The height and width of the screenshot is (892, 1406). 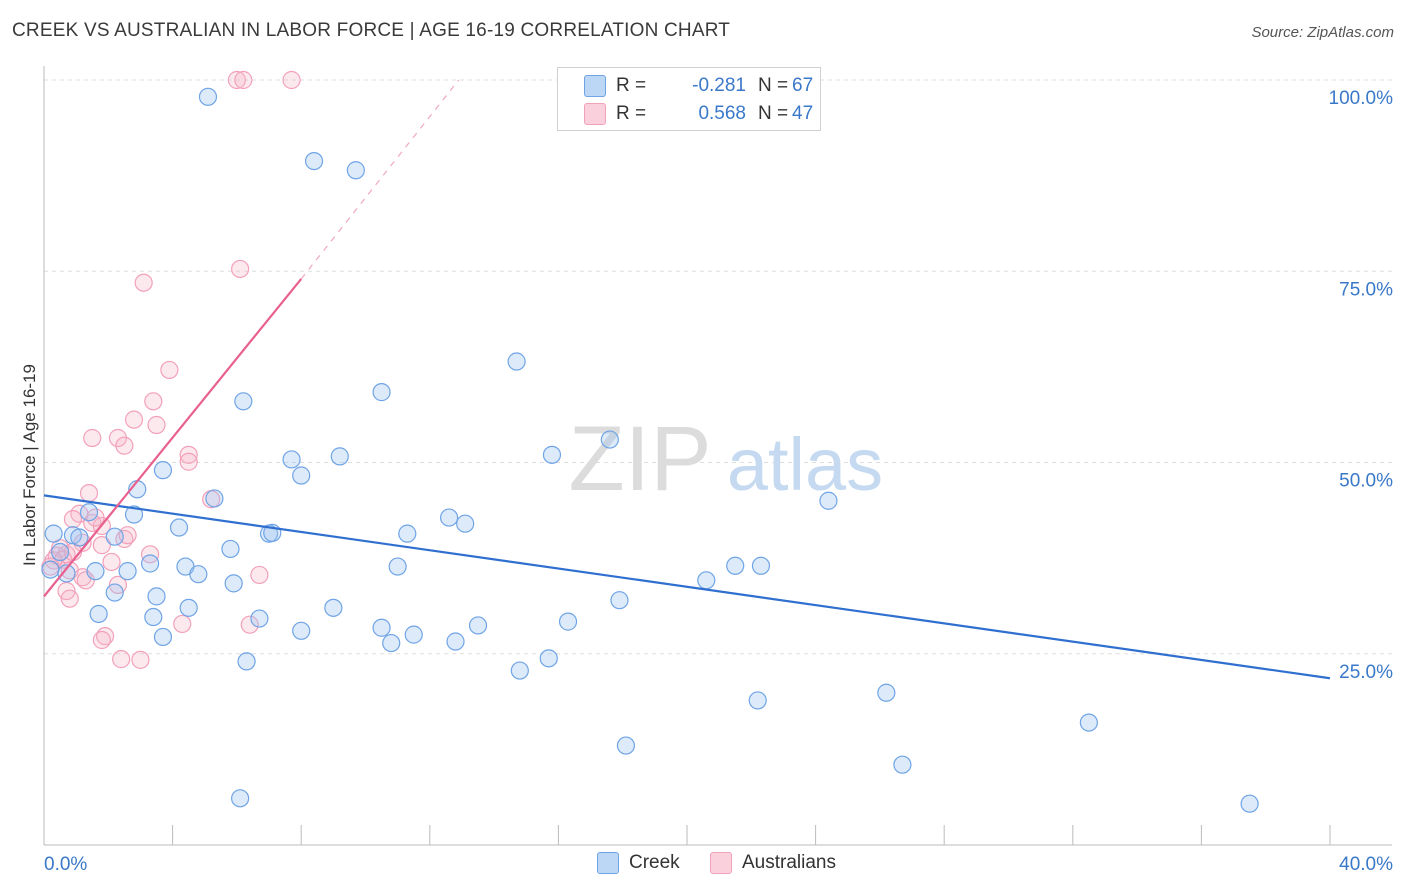 I want to click on australians-points, so click(x=171, y=369).